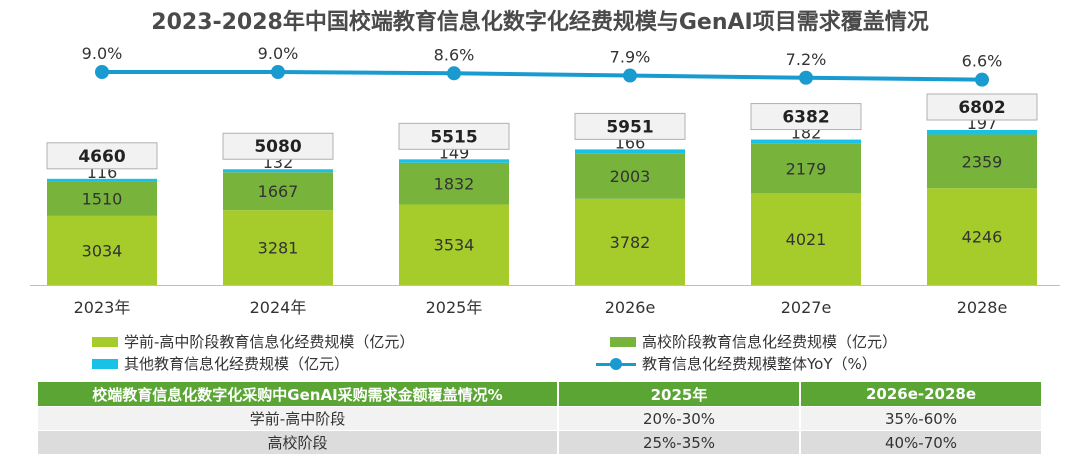 The image size is (1080, 463). I want to click on legend-item-other: 其他教育信息化经费规模（亿元）, so click(220, 363).